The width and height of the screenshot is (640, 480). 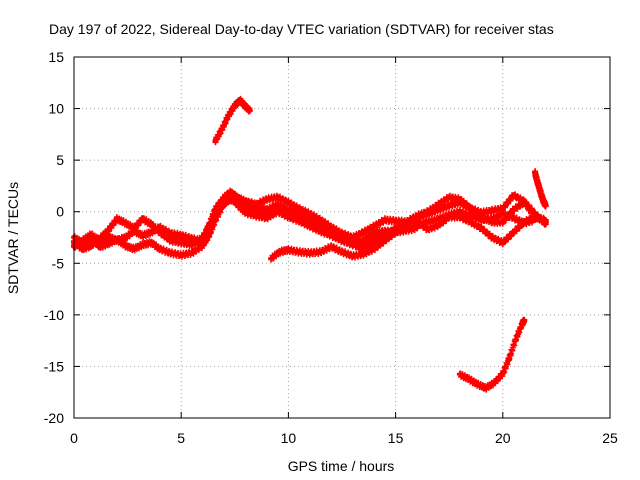 What do you see at coordinates (54, 315) in the screenshot?
I see `y-tick-label: -10` at bounding box center [54, 315].